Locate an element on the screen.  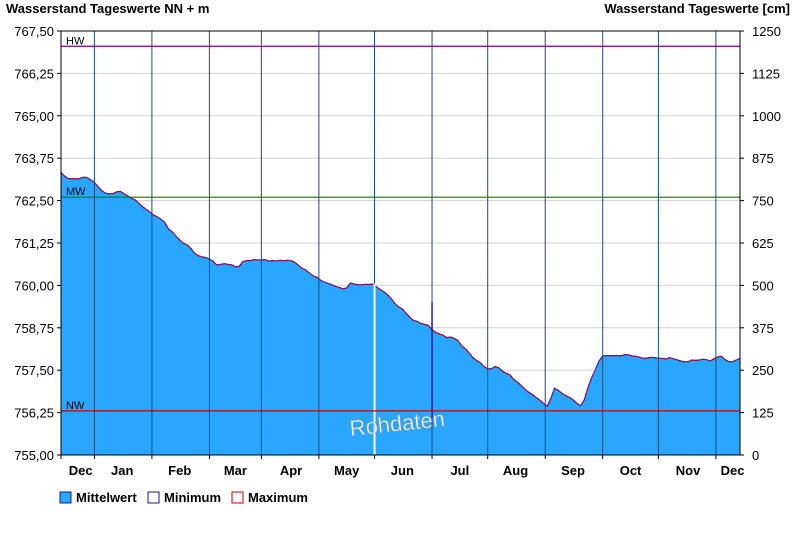
right-tick-label: 0 is located at coordinates (755, 455).